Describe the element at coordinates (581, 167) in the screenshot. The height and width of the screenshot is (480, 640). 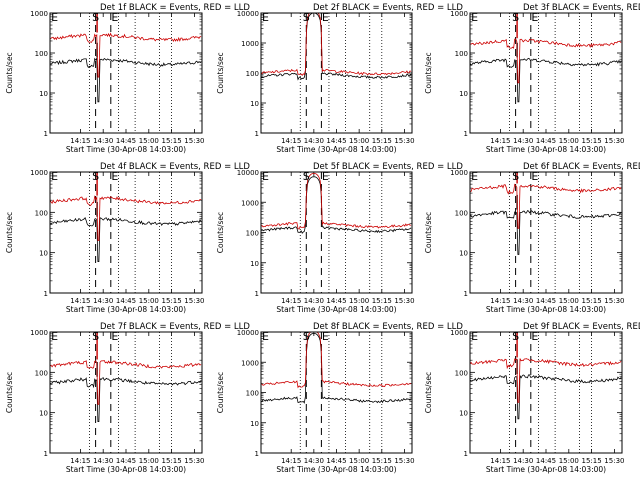
I see `panel-title: Det 6f BLACK = Events, RED = LLD` at that location.